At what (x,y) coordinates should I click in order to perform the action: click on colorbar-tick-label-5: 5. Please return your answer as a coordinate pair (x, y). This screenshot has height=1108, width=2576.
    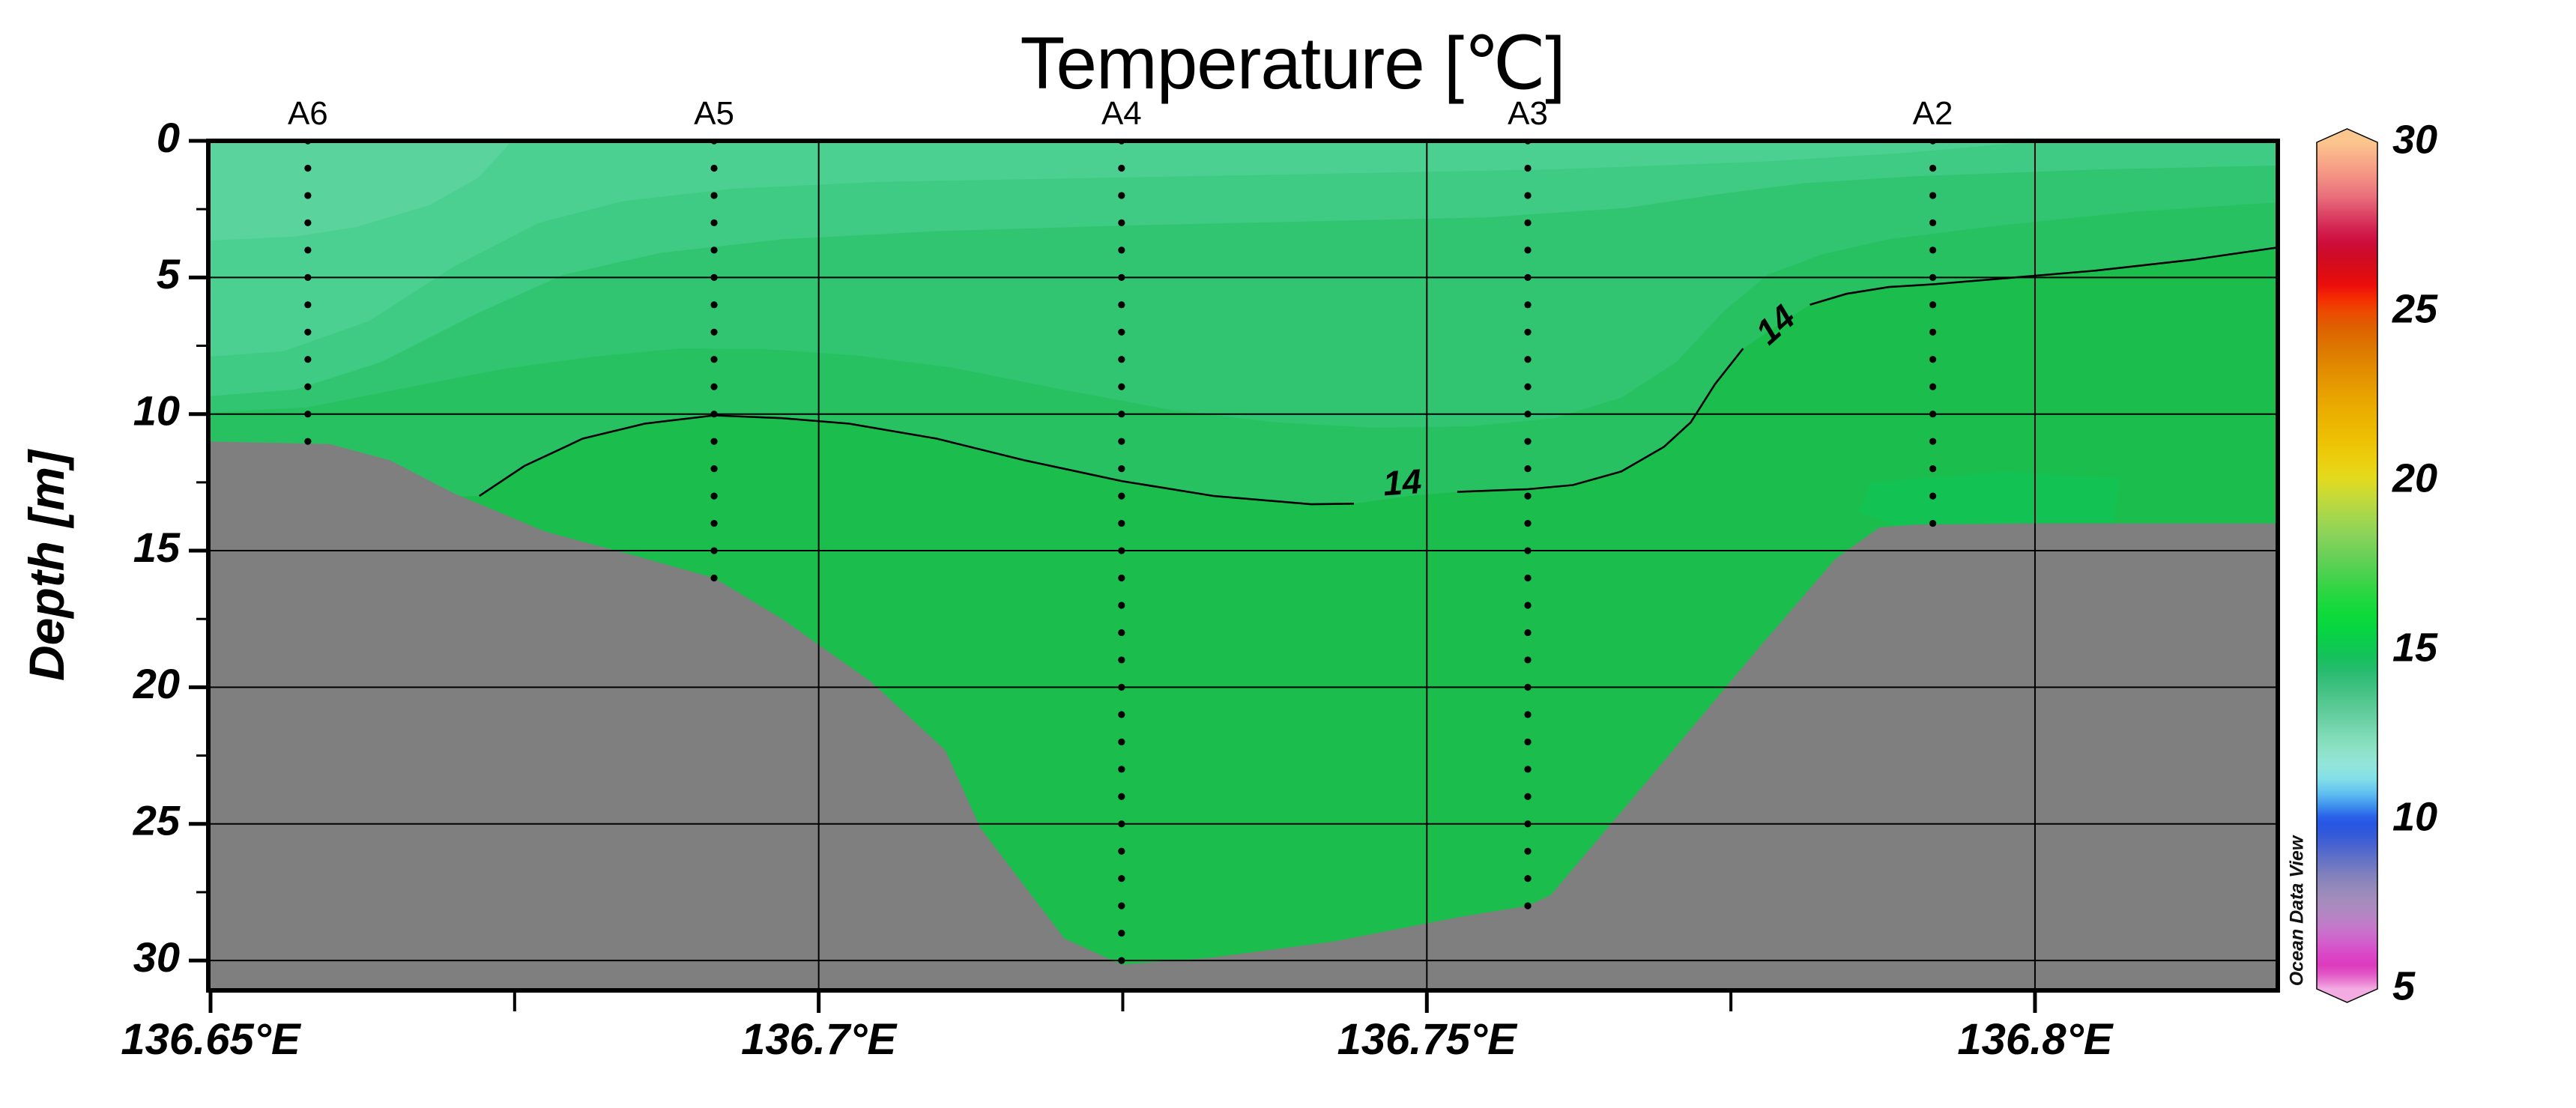
    Looking at the image, I should click on (2404, 986).